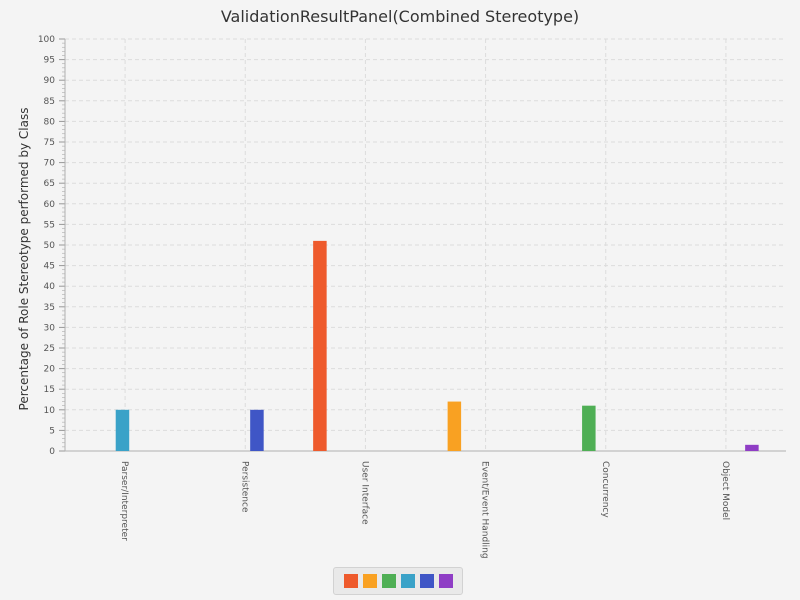 This screenshot has width=800, height=600. What do you see at coordinates (49, 102) in the screenshot?
I see `y-tick-label: 85` at bounding box center [49, 102].